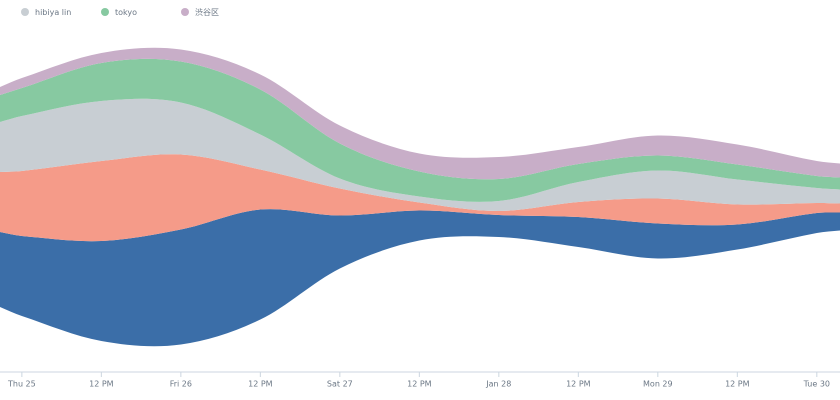 This screenshot has width=840, height=400. Describe the element at coordinates (53, 12) in the screenshot. I see `legend-label: hibiya lin` at that location.